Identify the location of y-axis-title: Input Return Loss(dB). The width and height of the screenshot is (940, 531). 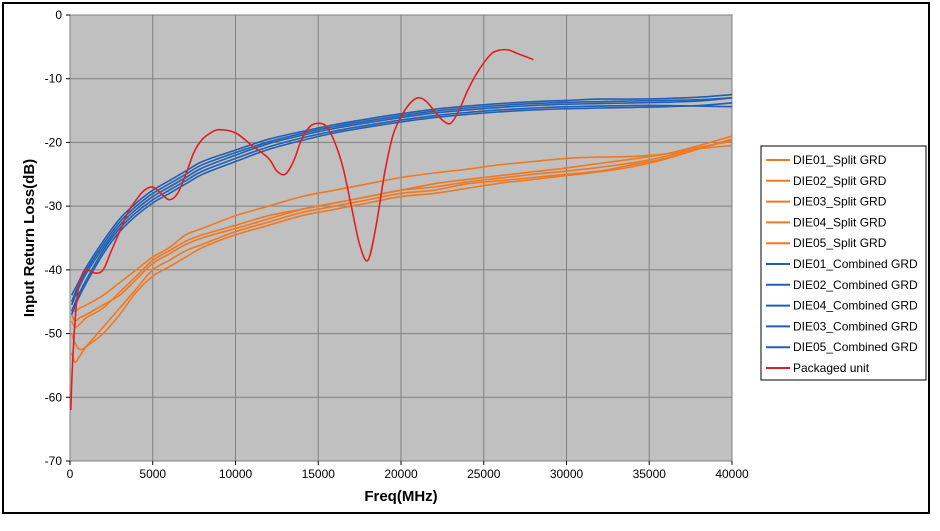
(29, 238).